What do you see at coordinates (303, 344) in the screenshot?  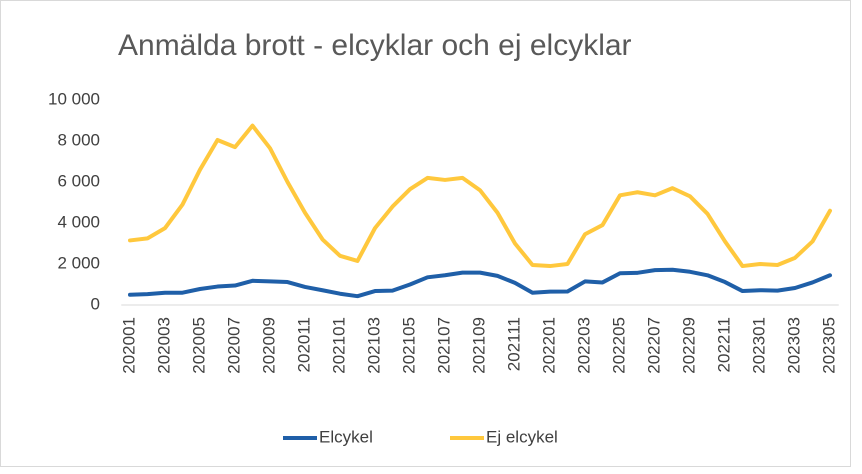 I see `x-tick-label: 202011` at bounding box center [303, 344].